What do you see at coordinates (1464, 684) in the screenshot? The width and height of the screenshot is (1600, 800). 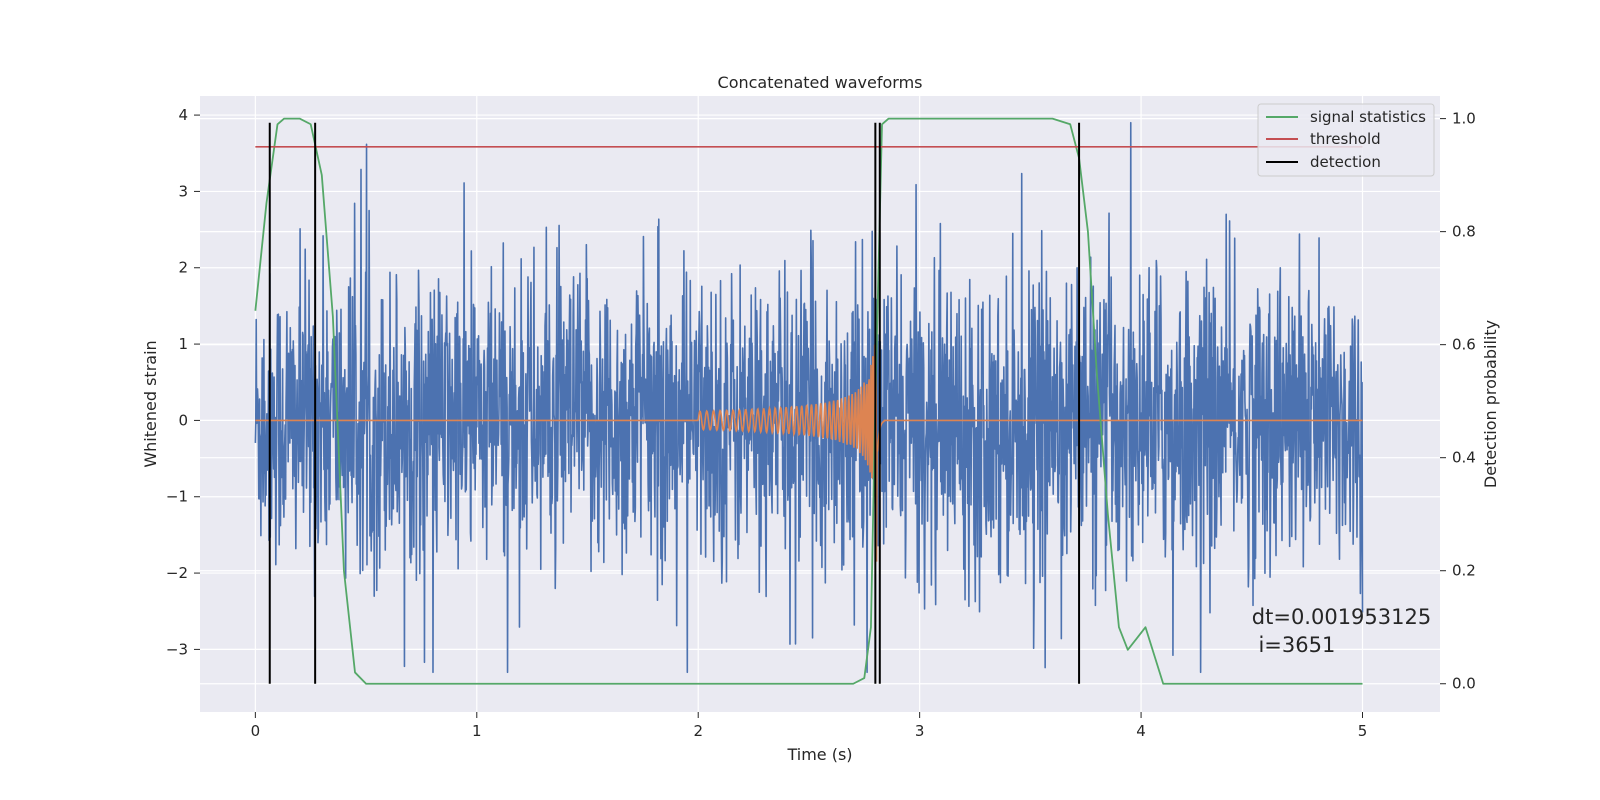 I see `y-right-tick-label: 0.0` at bounding box center [1464, 684].